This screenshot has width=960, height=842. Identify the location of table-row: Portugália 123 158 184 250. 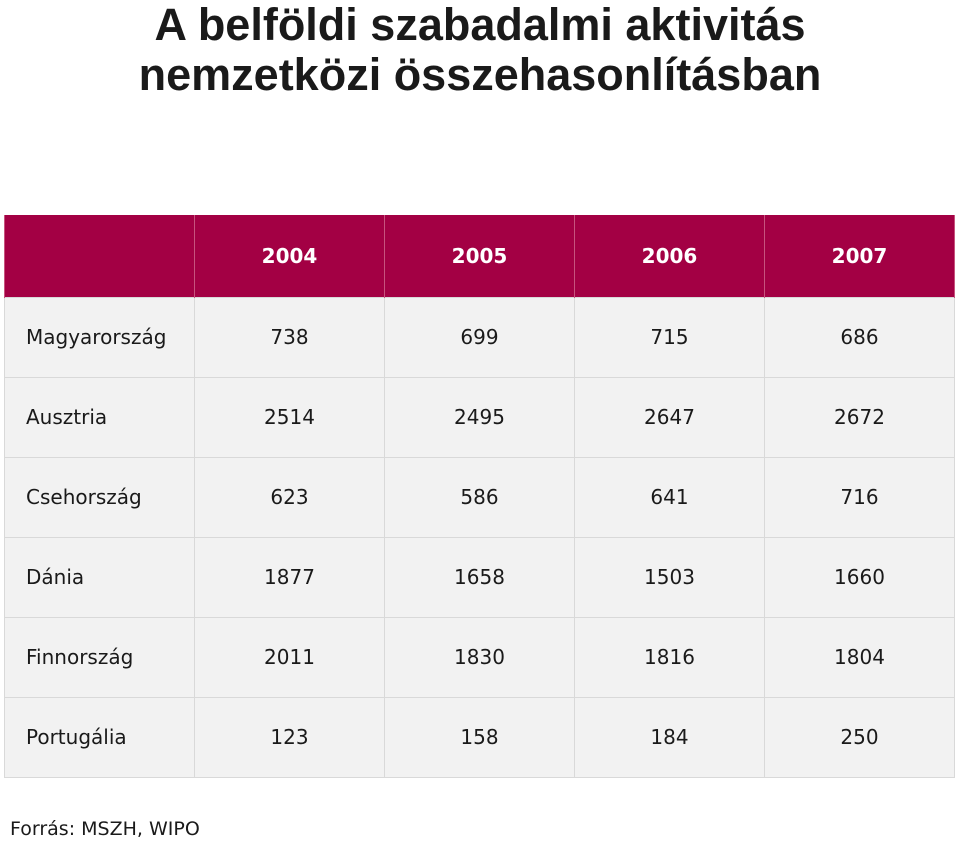
(479, 737).